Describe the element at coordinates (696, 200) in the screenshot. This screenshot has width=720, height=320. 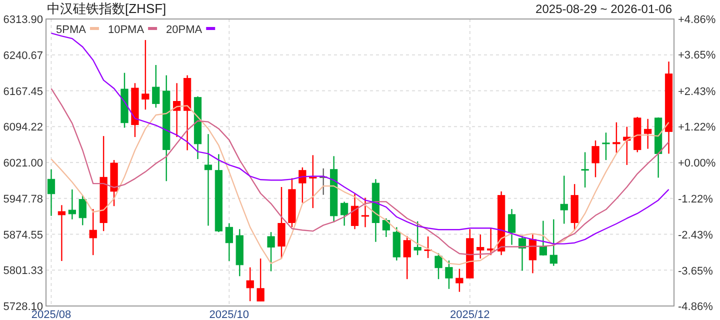
I see `y2-tick-label: -1.22%` at that location.